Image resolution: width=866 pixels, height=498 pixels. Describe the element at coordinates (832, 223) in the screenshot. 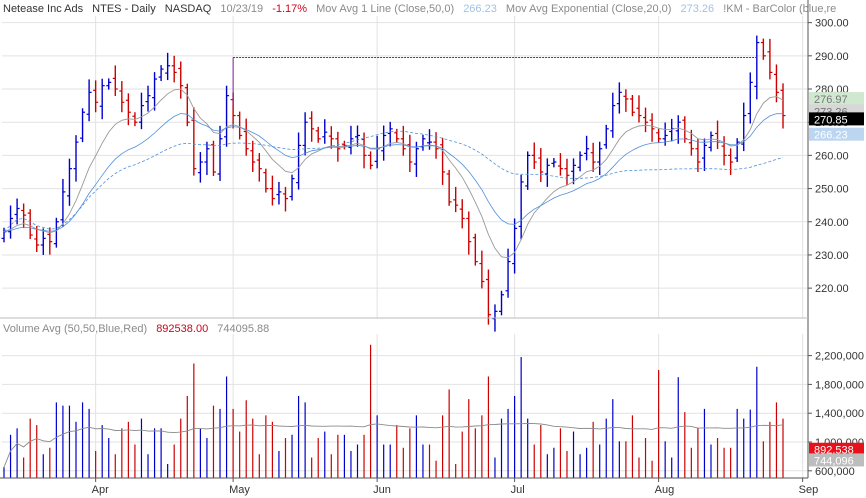

I see `price-tick-label: 240.00` at that location.